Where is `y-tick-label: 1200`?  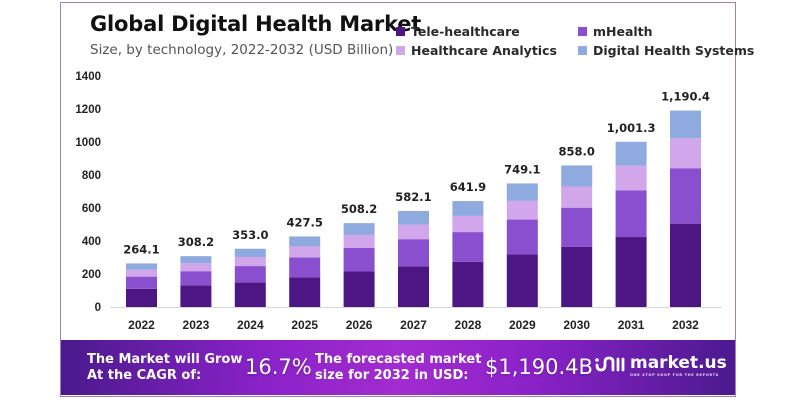
y-tick-label: 1200 is located at coordinates (88, 110).